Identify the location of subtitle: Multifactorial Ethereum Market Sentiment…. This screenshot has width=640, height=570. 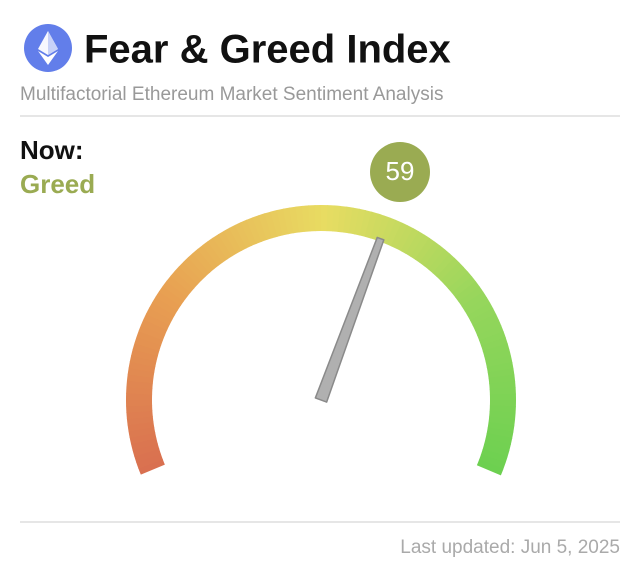
(231, 94).